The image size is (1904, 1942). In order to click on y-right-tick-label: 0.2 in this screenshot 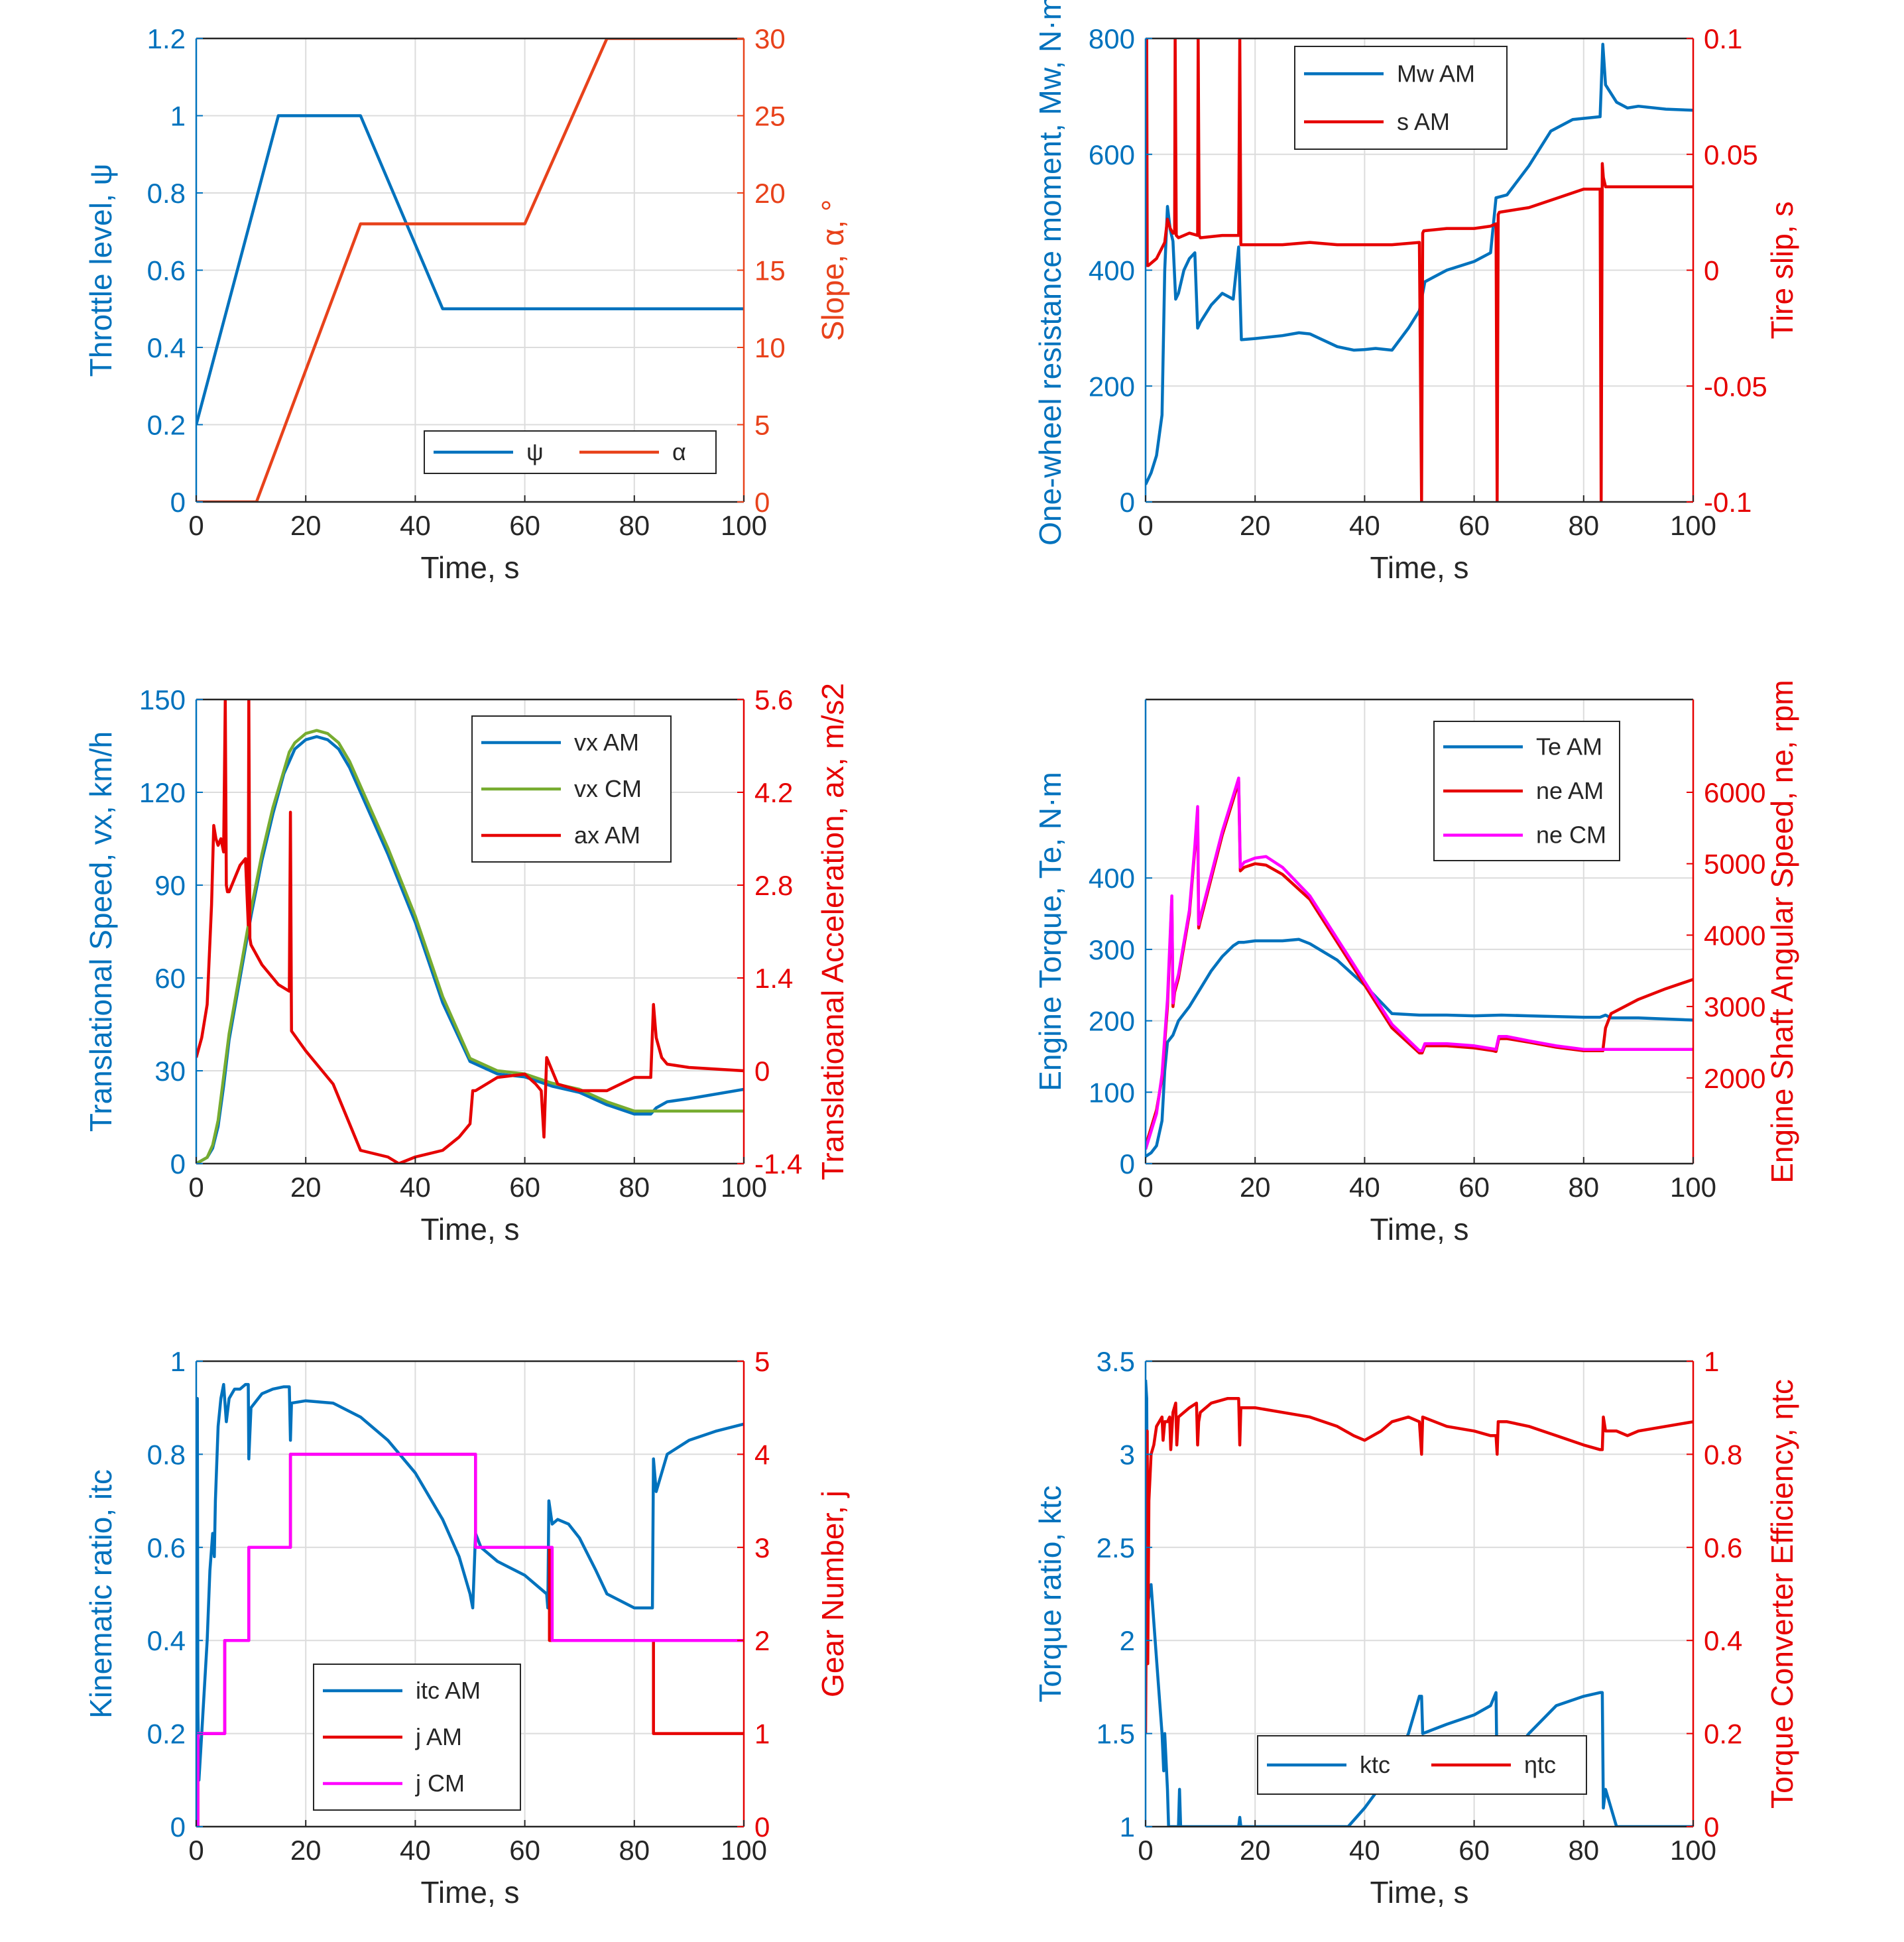, I will do `click(1723, 1735)`.